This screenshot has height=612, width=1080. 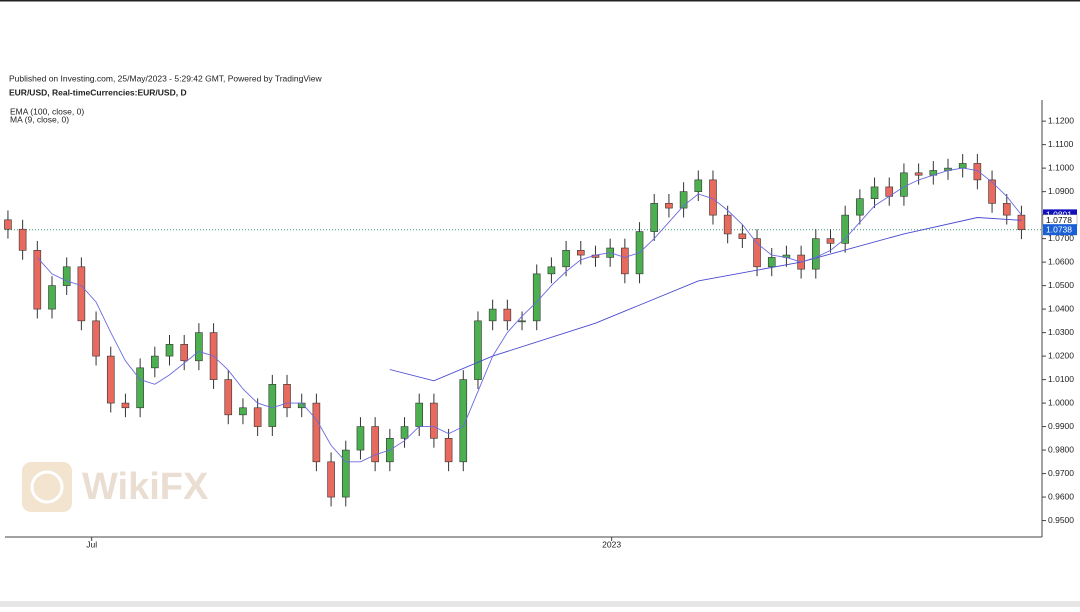 I want to click on price-label-bg, so click(x=1060, y=230).